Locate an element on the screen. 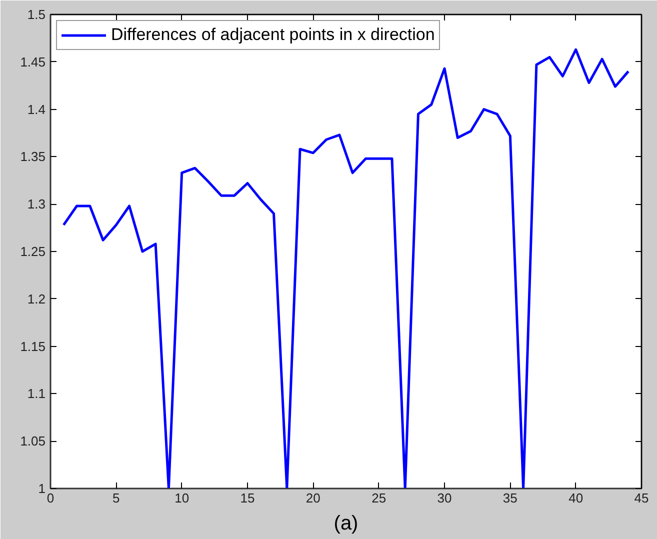 Image resolution: width=657 pixels, height=539 pixels. y-tick-label: 1.05 is located at coordinates (33, 441).